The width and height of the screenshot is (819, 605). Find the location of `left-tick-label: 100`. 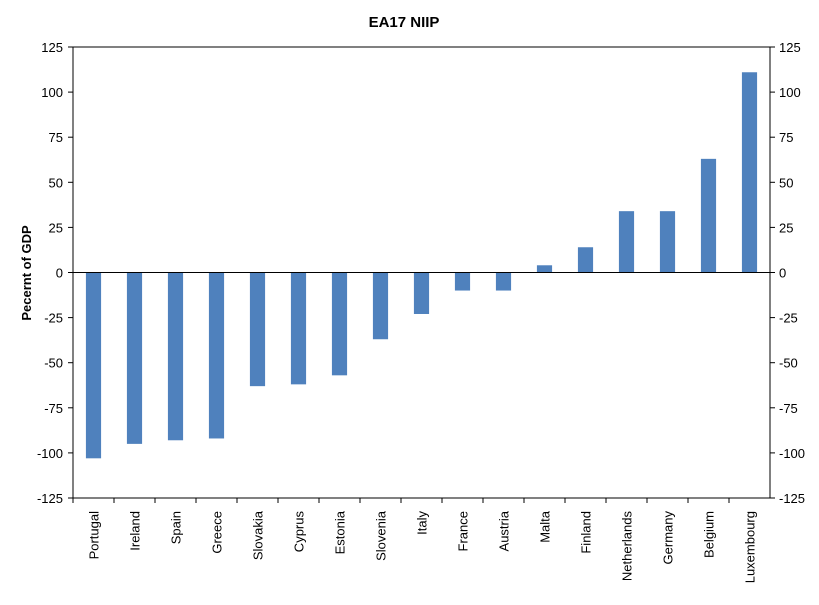

left-tick-label: 100 is located at coordinates (52, 92).